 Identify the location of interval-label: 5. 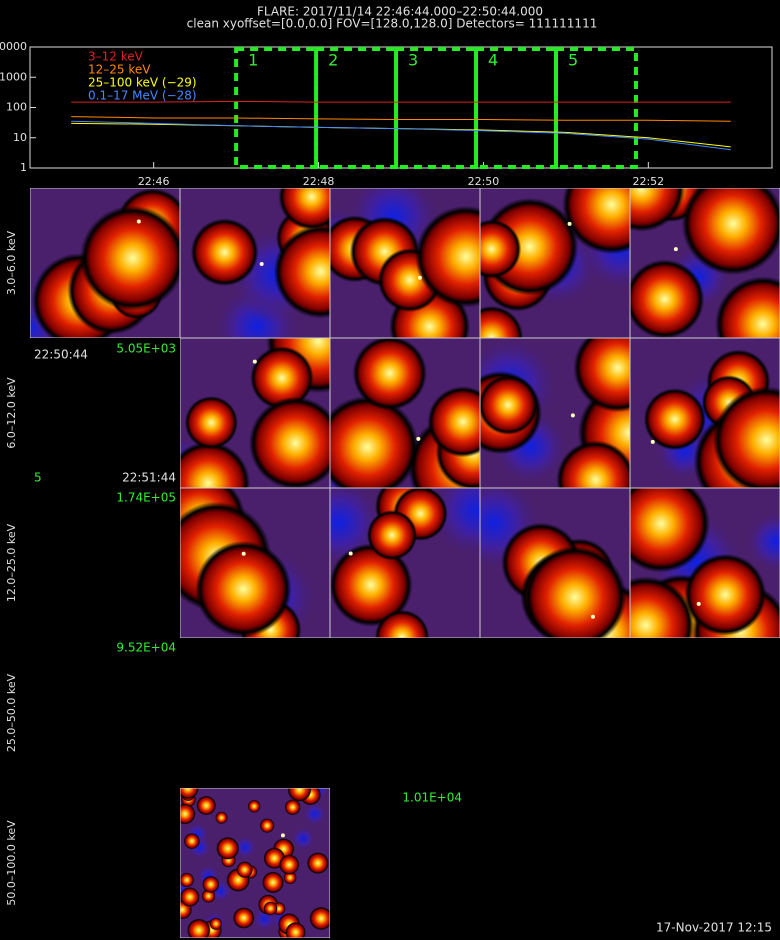
(573, 60).